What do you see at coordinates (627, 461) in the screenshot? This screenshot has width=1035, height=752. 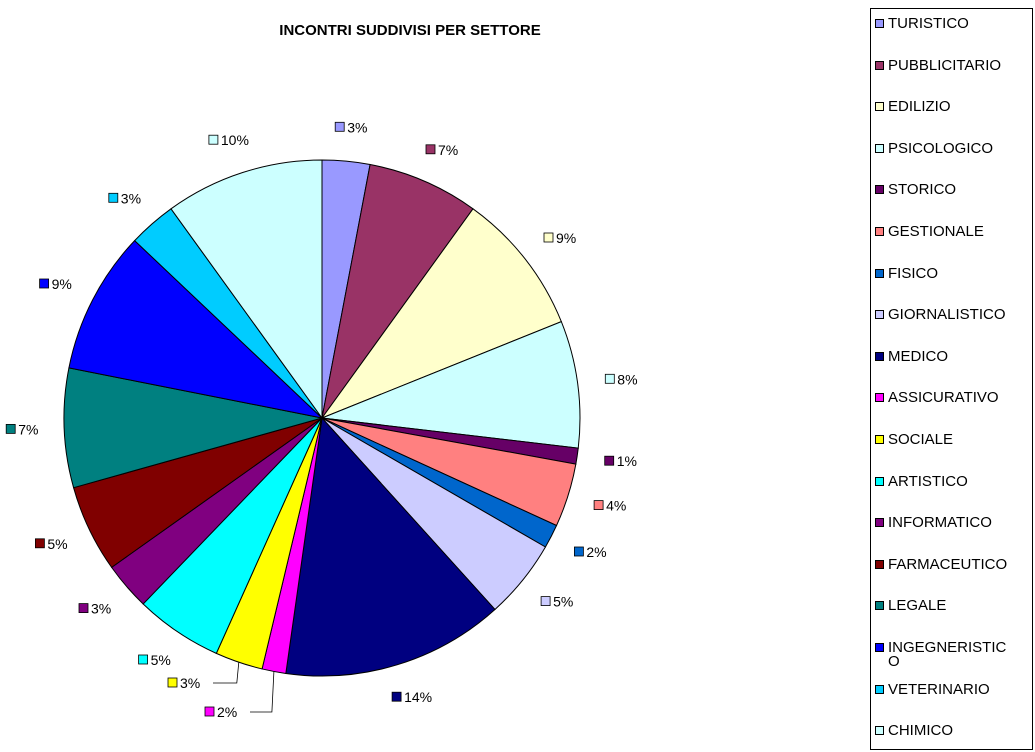 I see `data-label-text: 1%` at bounding box center [627, 461].